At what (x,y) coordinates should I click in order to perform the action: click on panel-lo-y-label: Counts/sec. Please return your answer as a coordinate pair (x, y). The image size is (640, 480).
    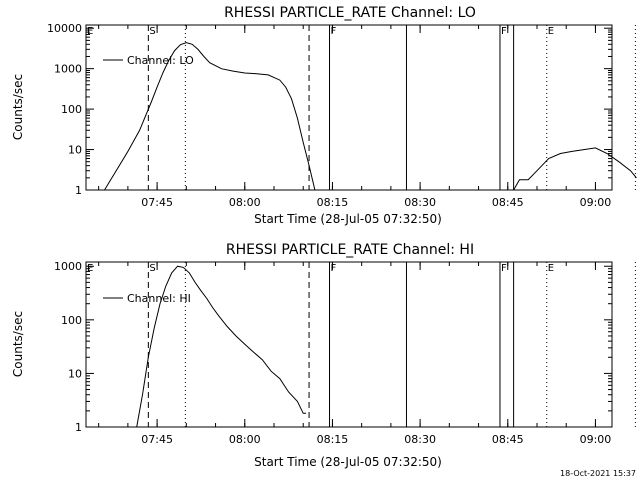
    Looking at the image, I should click on (18, 107).